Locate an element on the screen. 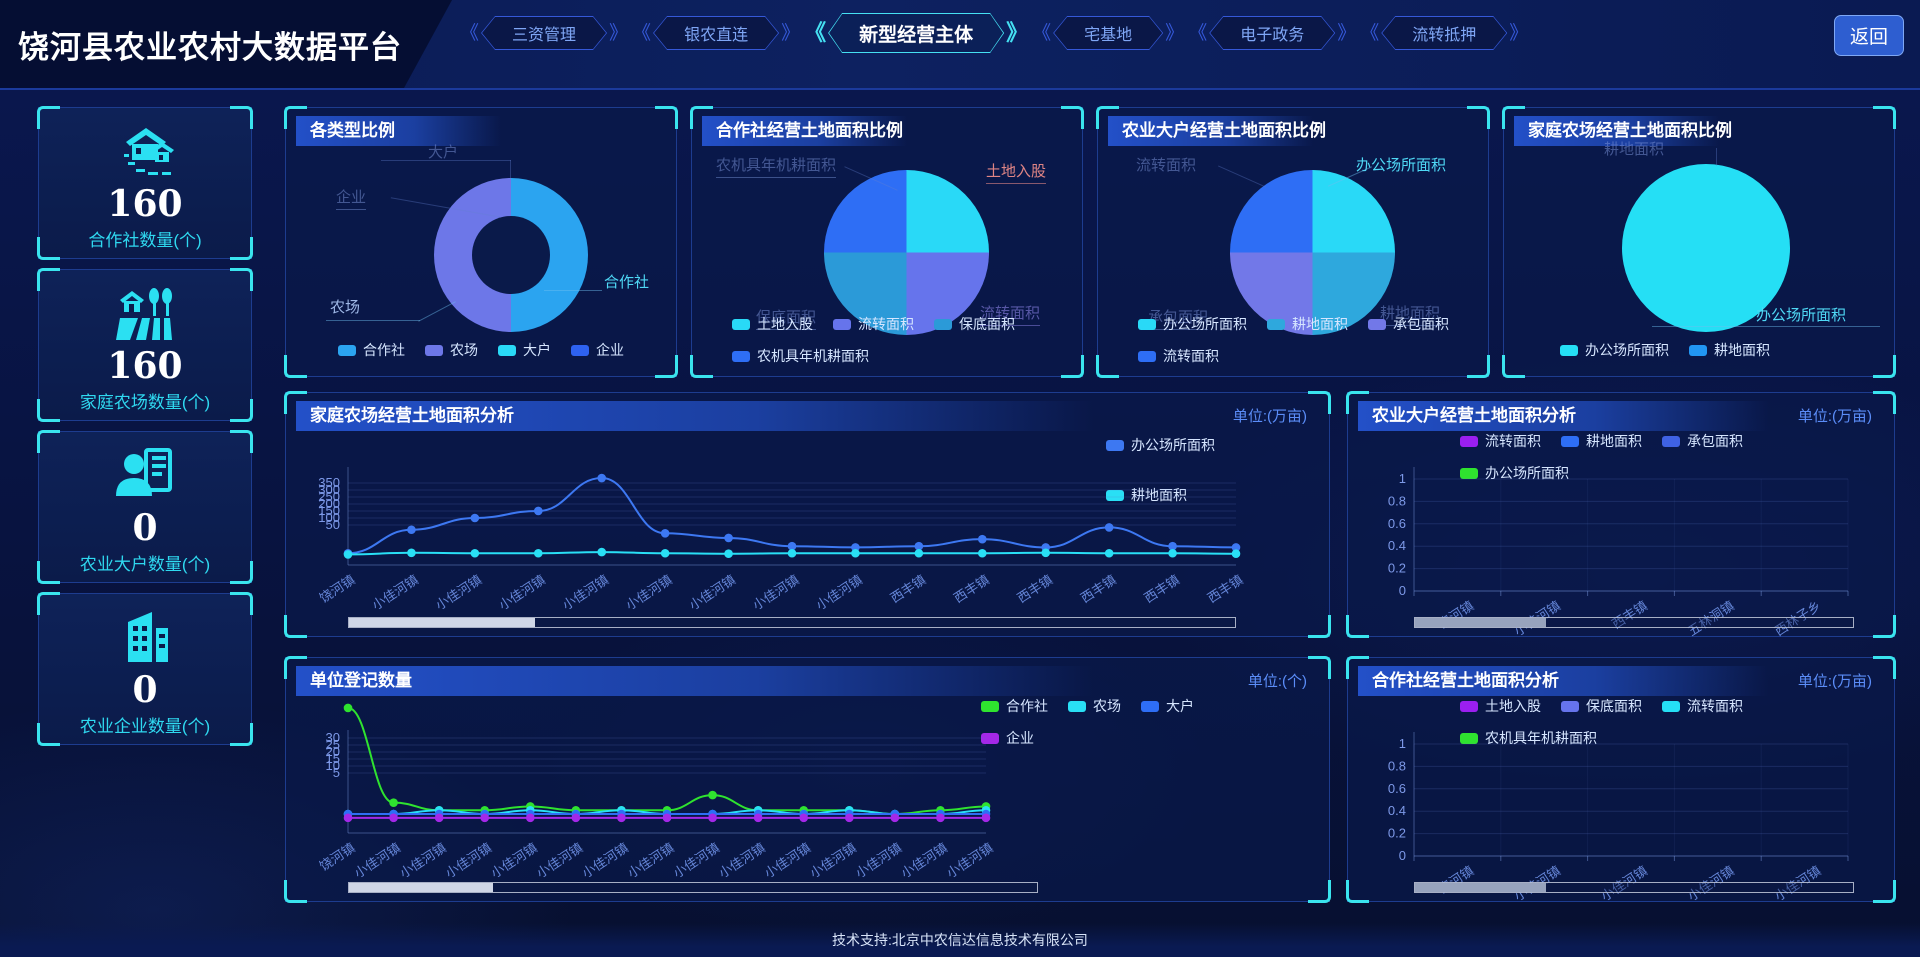 Image resolution: width=1920 pixels, height=957 pixels. stat-value: 160 is located at coordinates (145, 366).